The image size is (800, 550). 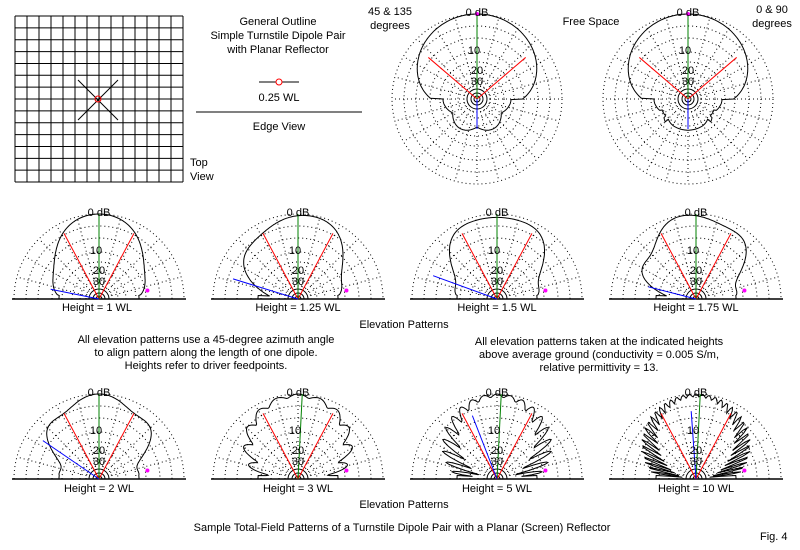 What do you see at coordinates (591, 22) in the screenshot?
I see `free-space-label: Free Space` at bounding box center [591, 22].